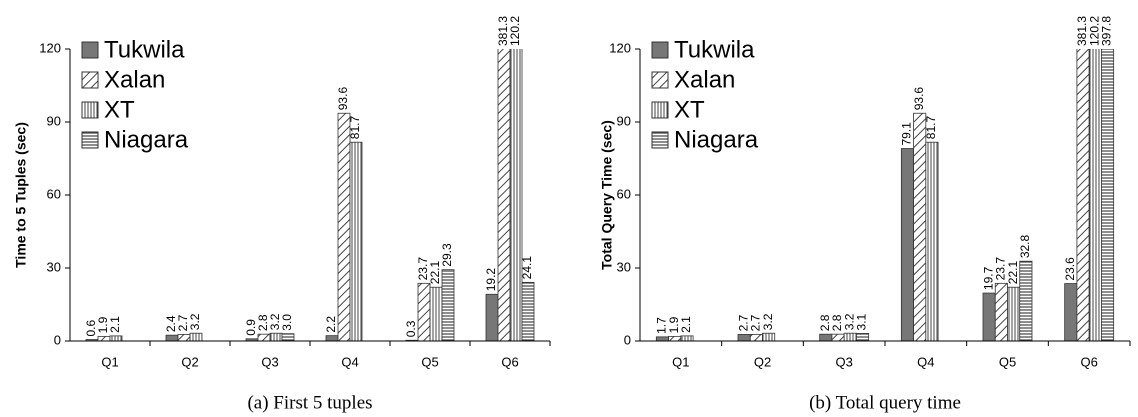  I want to click on value-label: 3.0, so click(287, 322).